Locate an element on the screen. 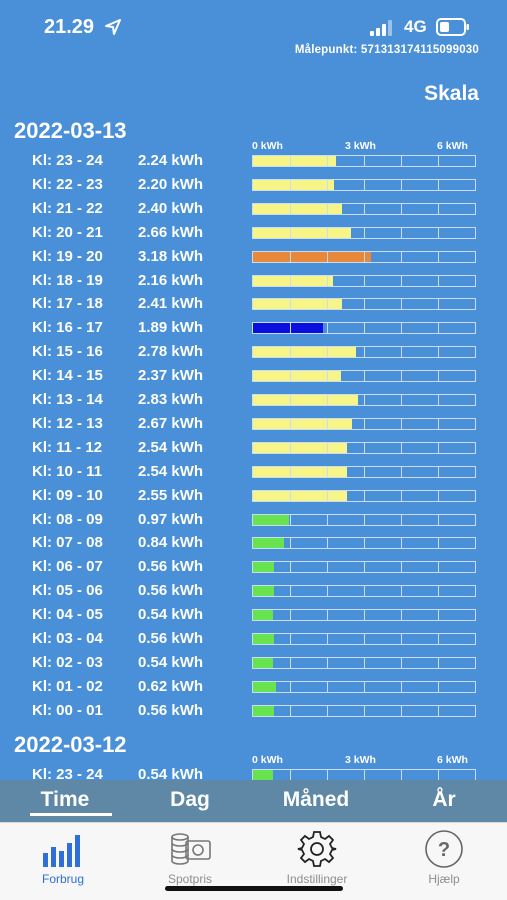  hour-label: Kl: 05 - 06 is located at coordinates (67, 591).